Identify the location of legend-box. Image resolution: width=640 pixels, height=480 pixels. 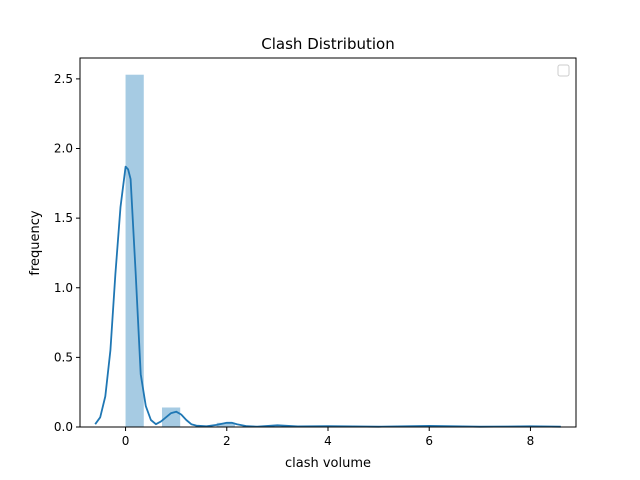
(563, 70).